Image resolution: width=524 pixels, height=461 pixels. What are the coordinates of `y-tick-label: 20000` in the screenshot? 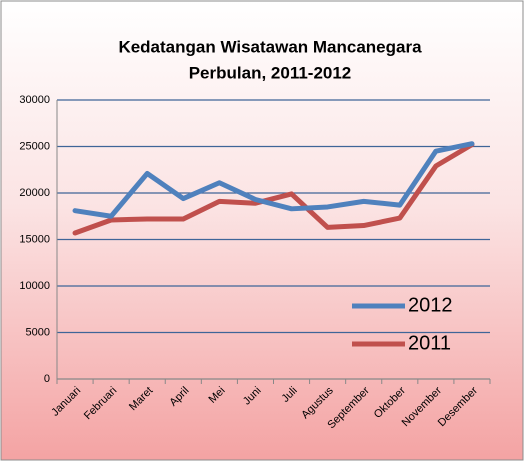 It's located at (34, 193).